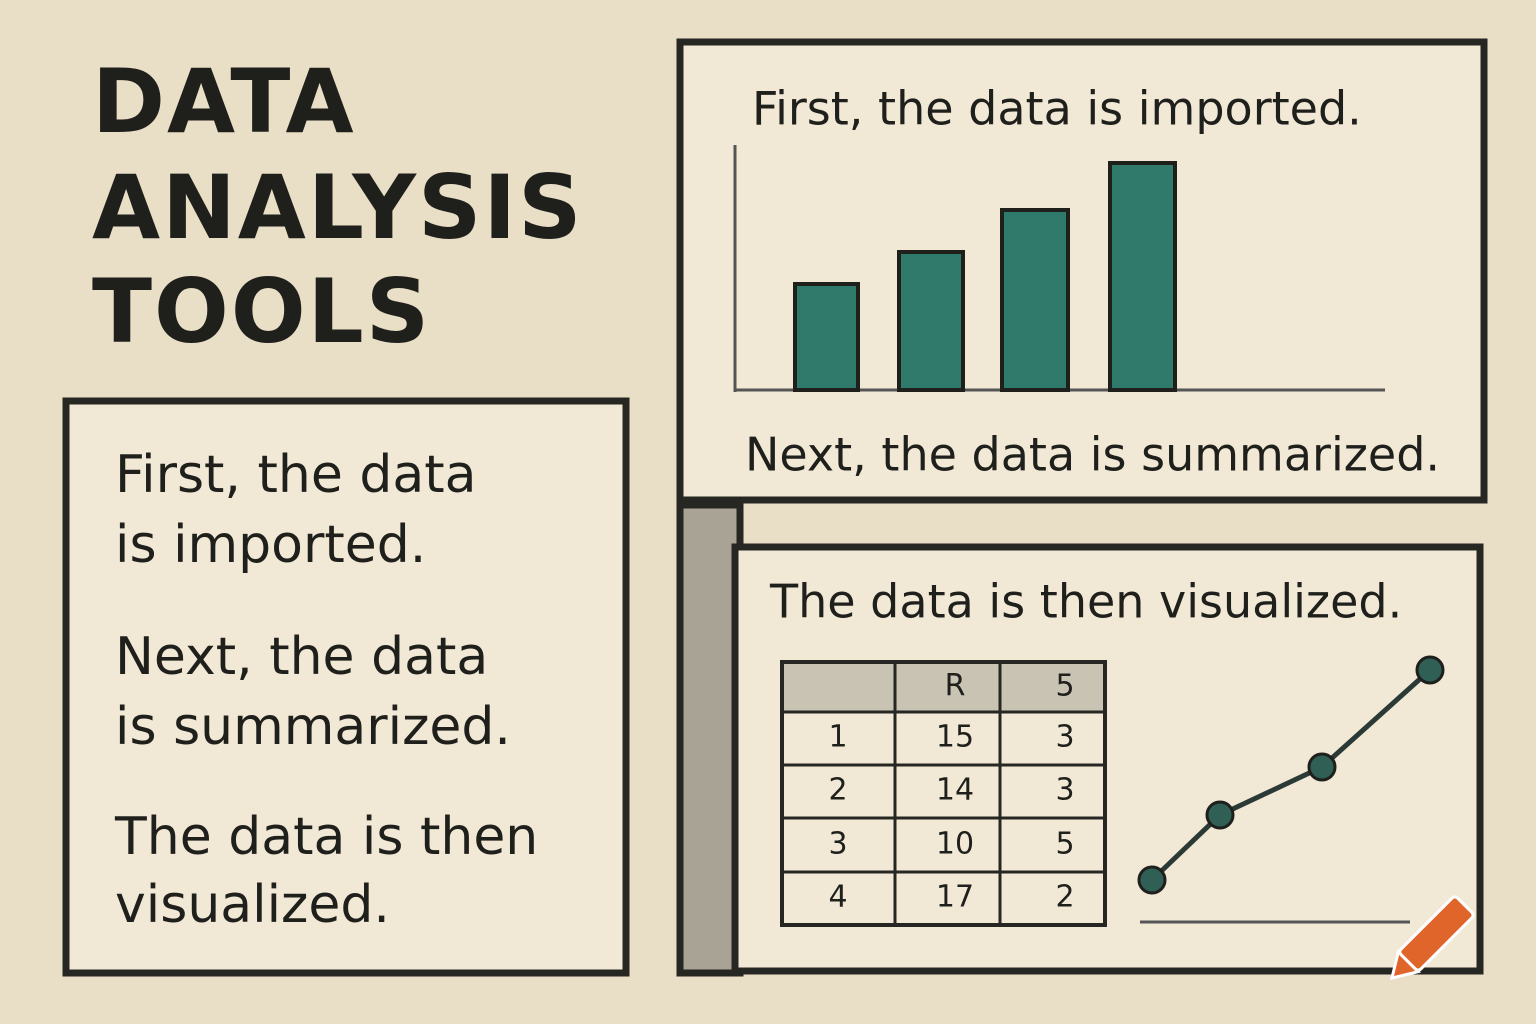 The height and width of the screenshot is (1024, 1536). Describe the element at coordinates (337, 207) in the screenshot. I see `title-line: ANALYSIS` at that location.